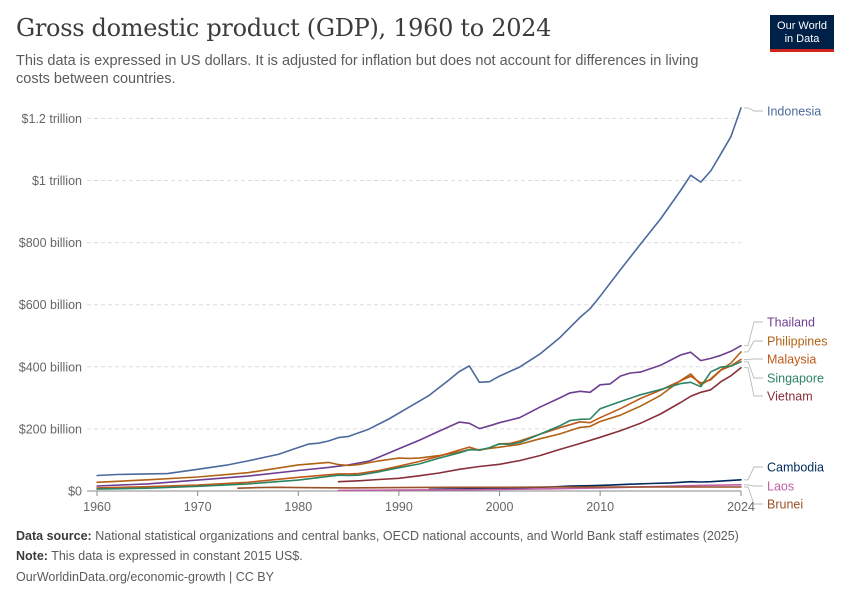 The height and width of the screenshot is (600, 850). What do you see at coordinates (54, 536) in the screenshot?
I see `data-source-label: Data source:` at bounding box center [54, 536].